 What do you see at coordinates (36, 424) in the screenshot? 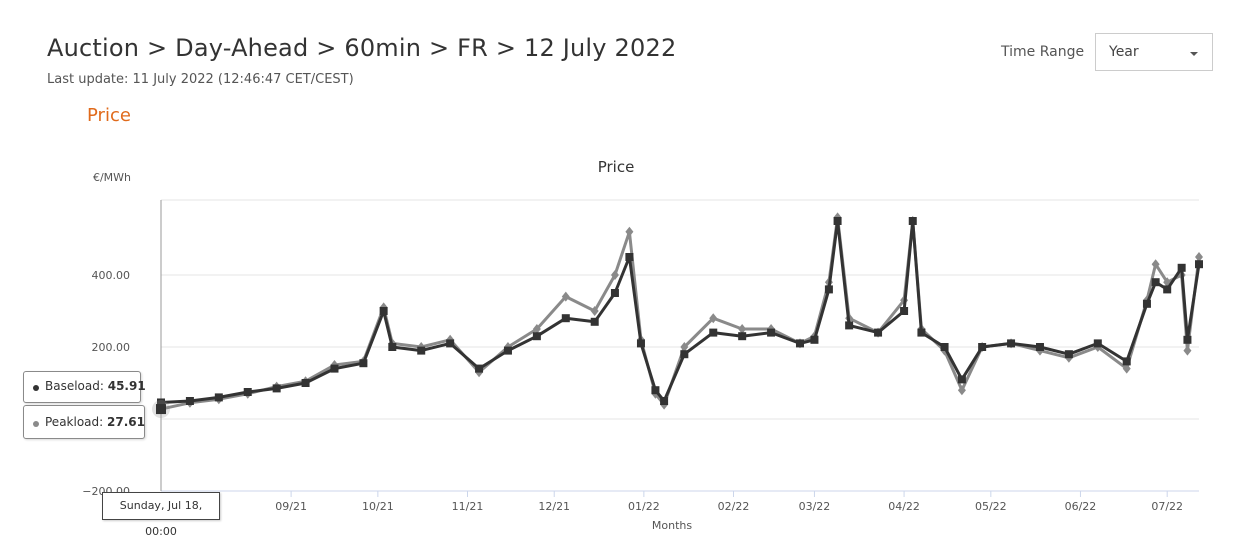
I see `peakload-dot-icon` at bounding box center [36, 424].